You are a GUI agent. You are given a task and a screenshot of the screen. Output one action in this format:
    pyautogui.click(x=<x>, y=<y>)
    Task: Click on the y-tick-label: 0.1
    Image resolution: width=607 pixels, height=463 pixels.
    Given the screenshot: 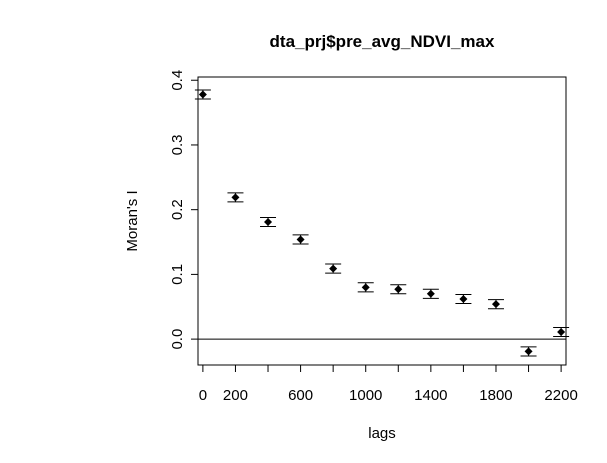 What is the action you would take?
    pyautogui.click(x=177, y=274)
    